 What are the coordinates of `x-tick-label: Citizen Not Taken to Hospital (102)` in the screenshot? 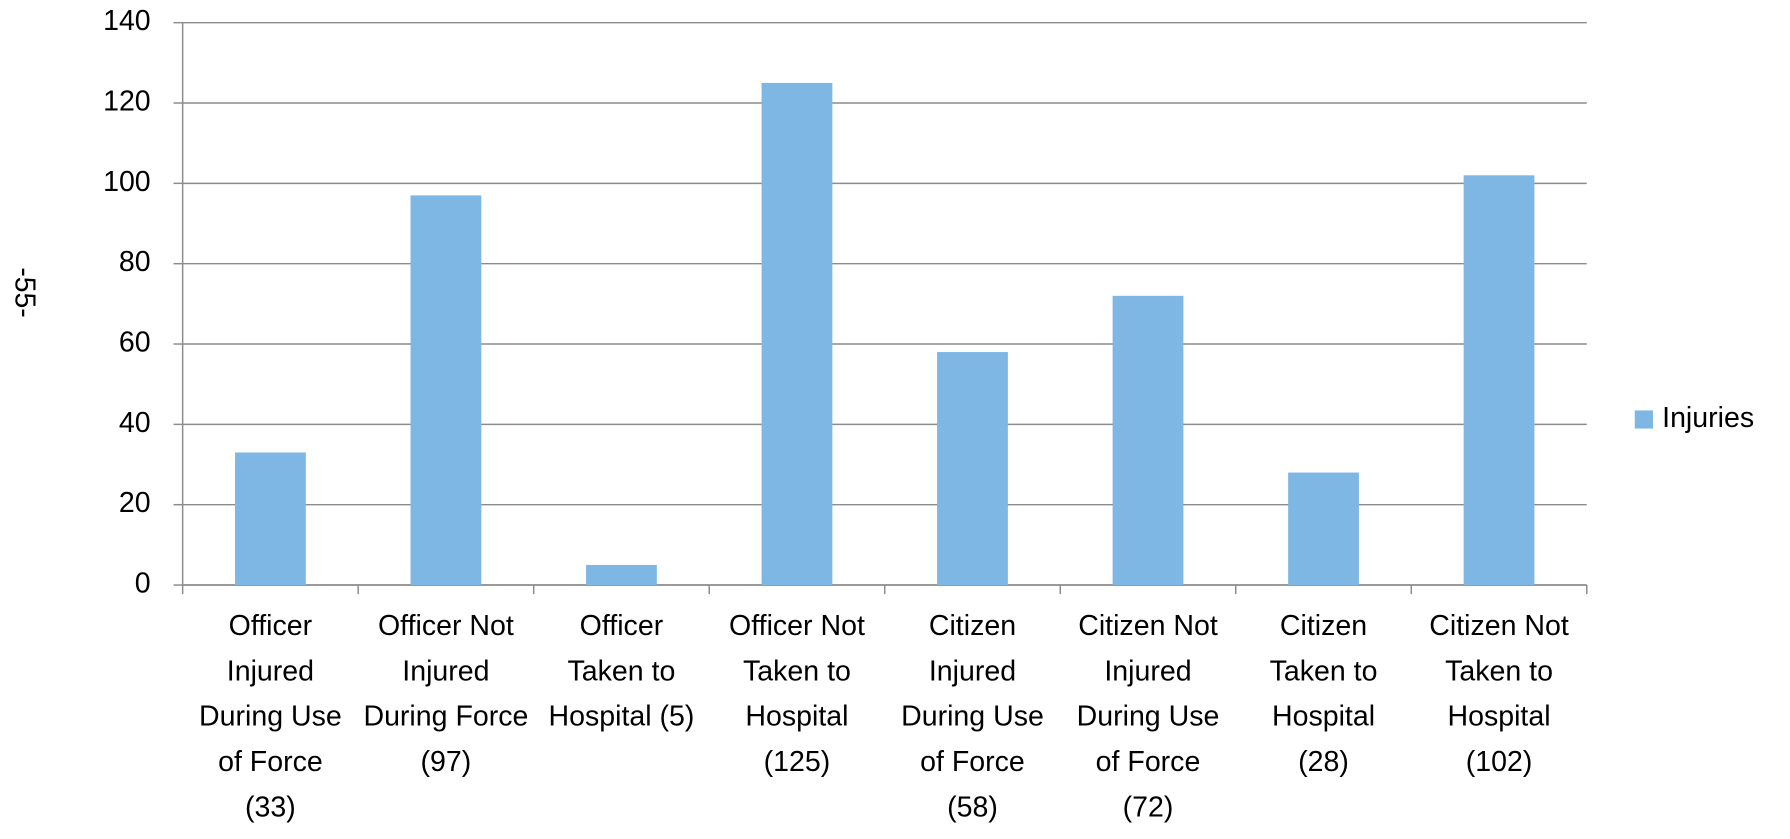 It's located at (1499, 694).